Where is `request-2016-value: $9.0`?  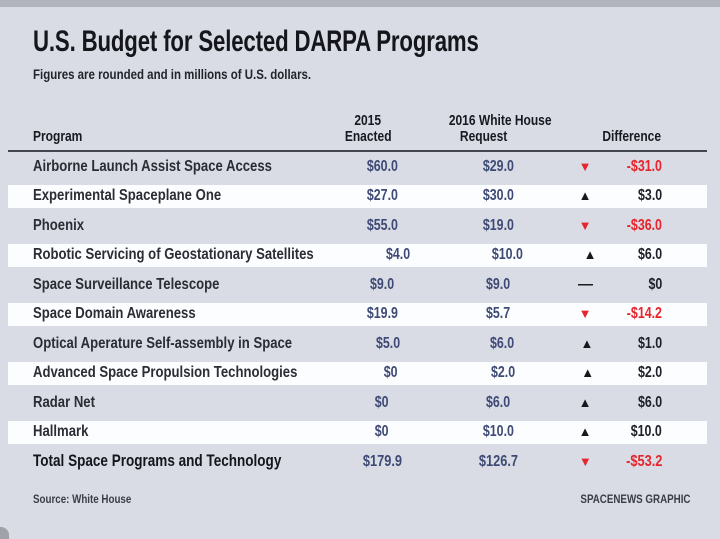
request-2016-value: $9.0 is located at coordinates (498, 284).